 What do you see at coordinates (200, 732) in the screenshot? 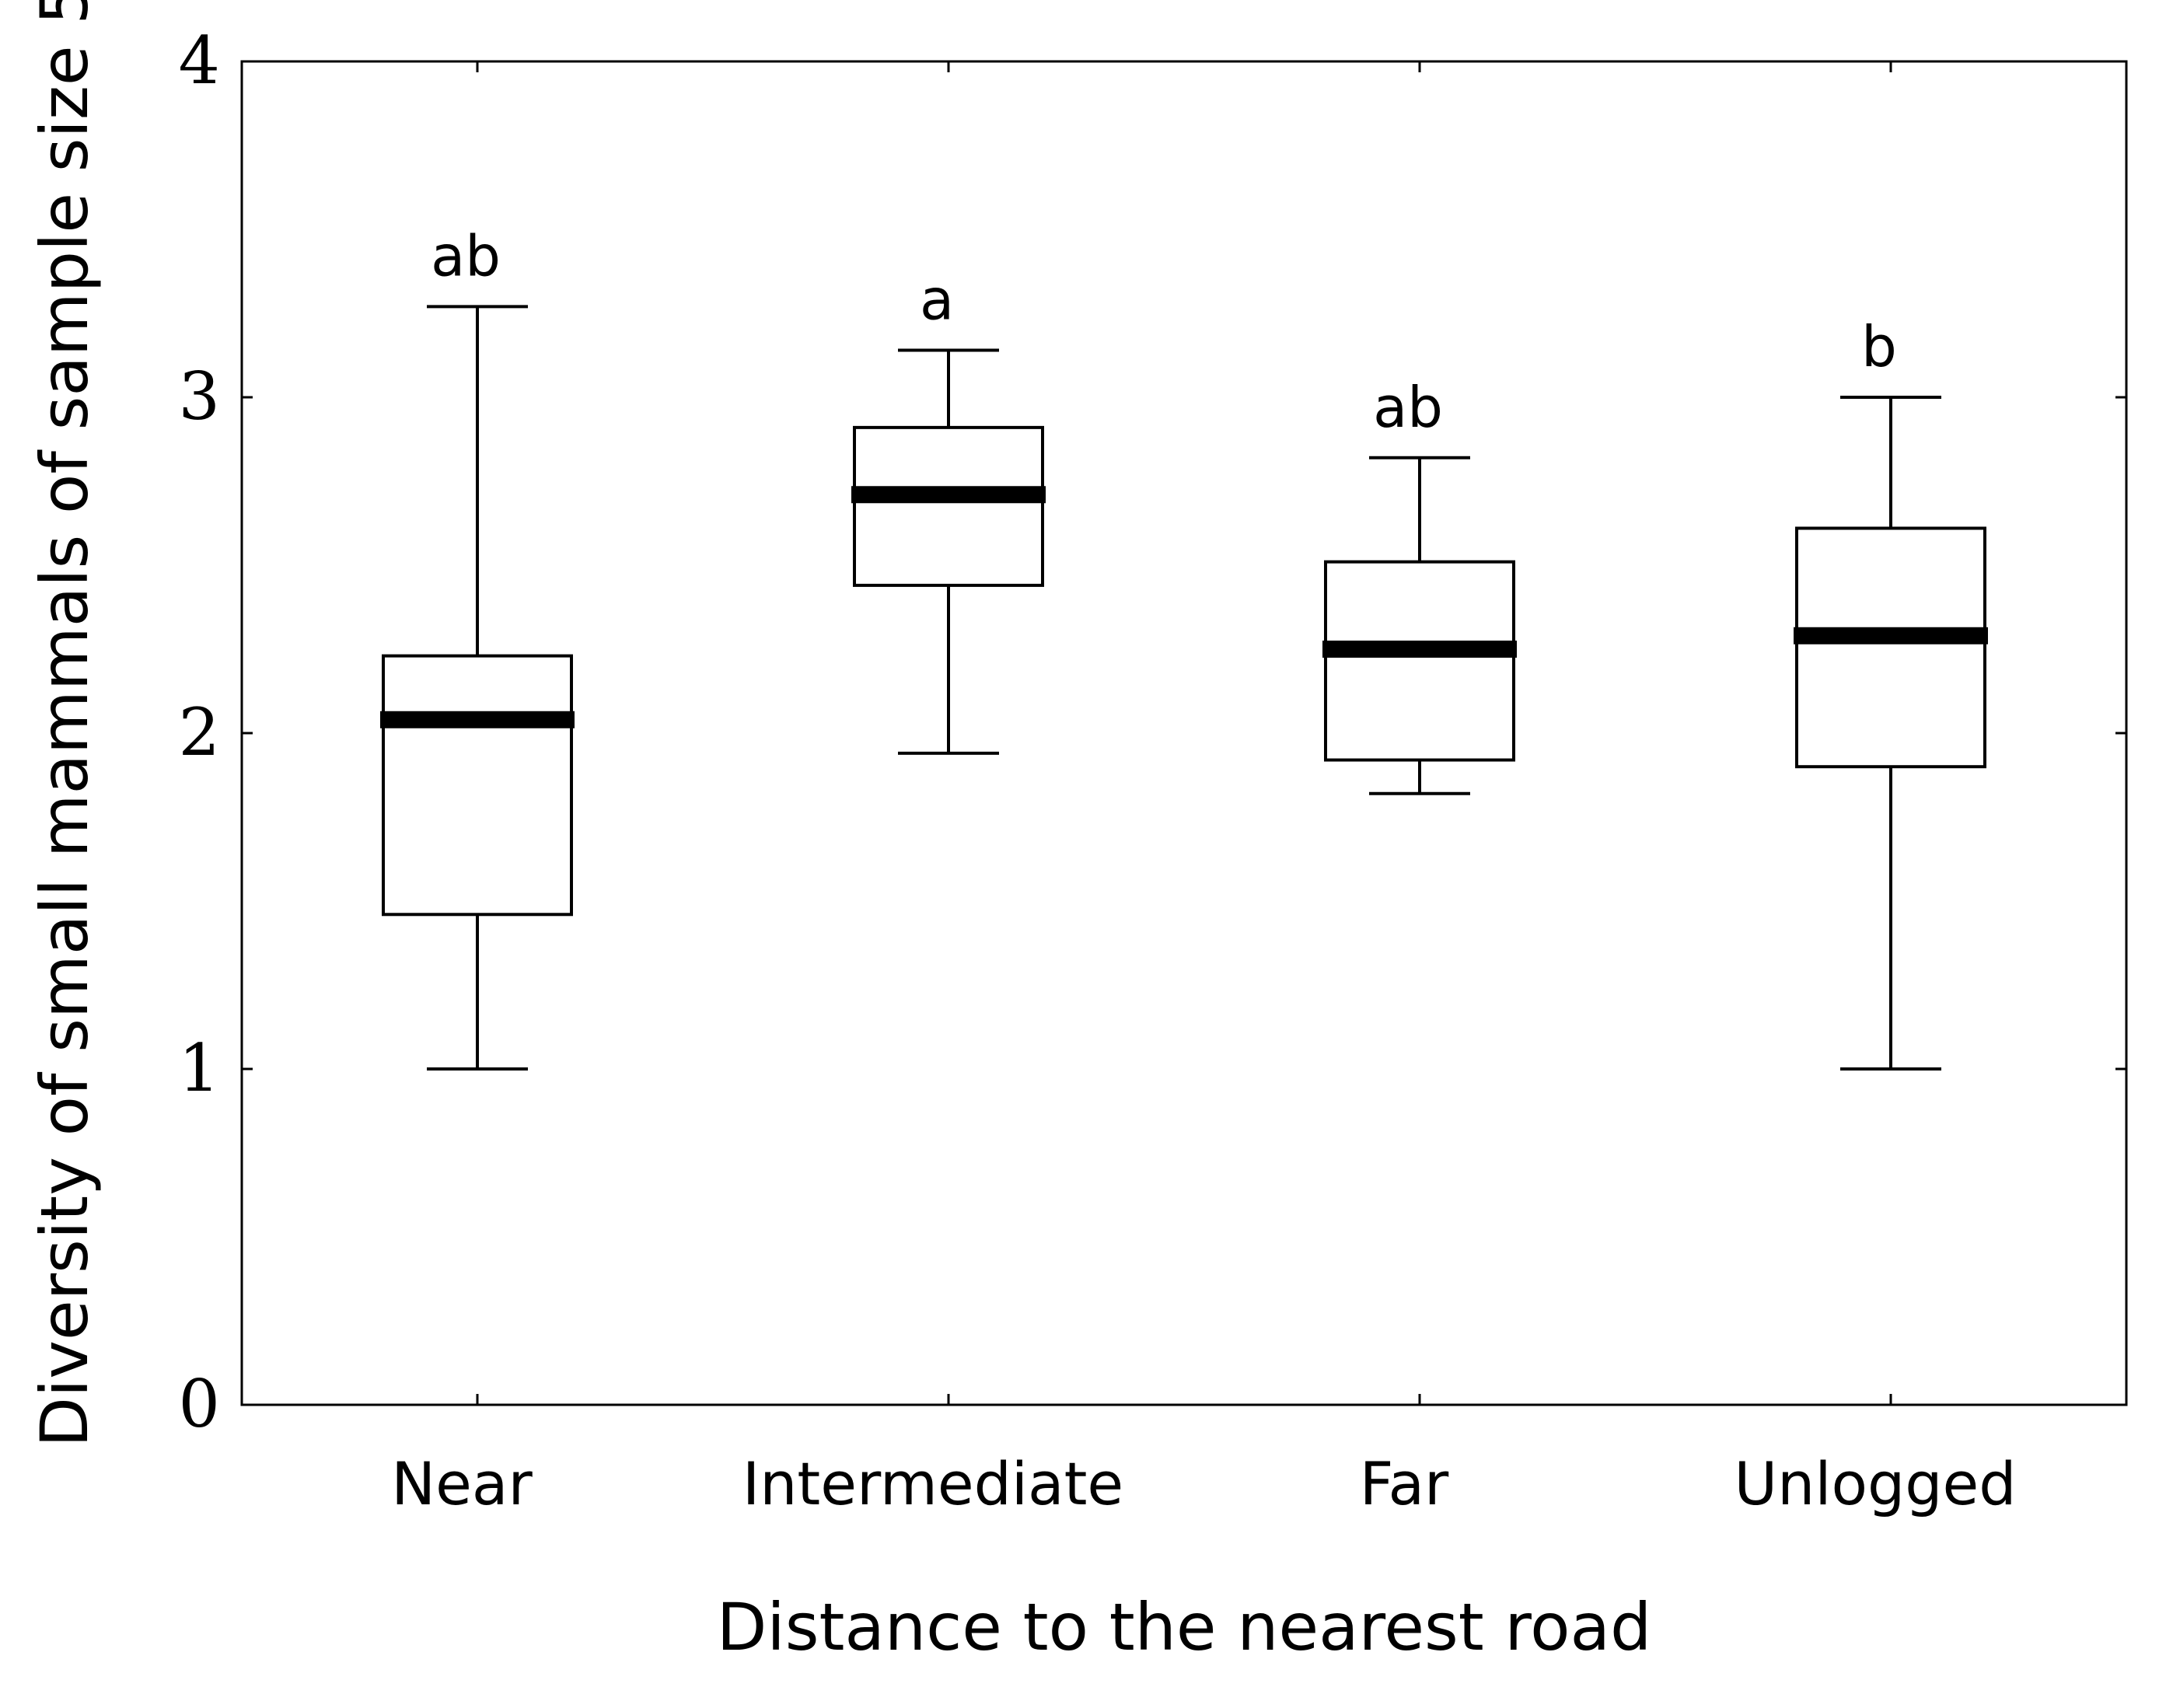
I see `y-tick-label: 2` at bounding box center [200, 732].